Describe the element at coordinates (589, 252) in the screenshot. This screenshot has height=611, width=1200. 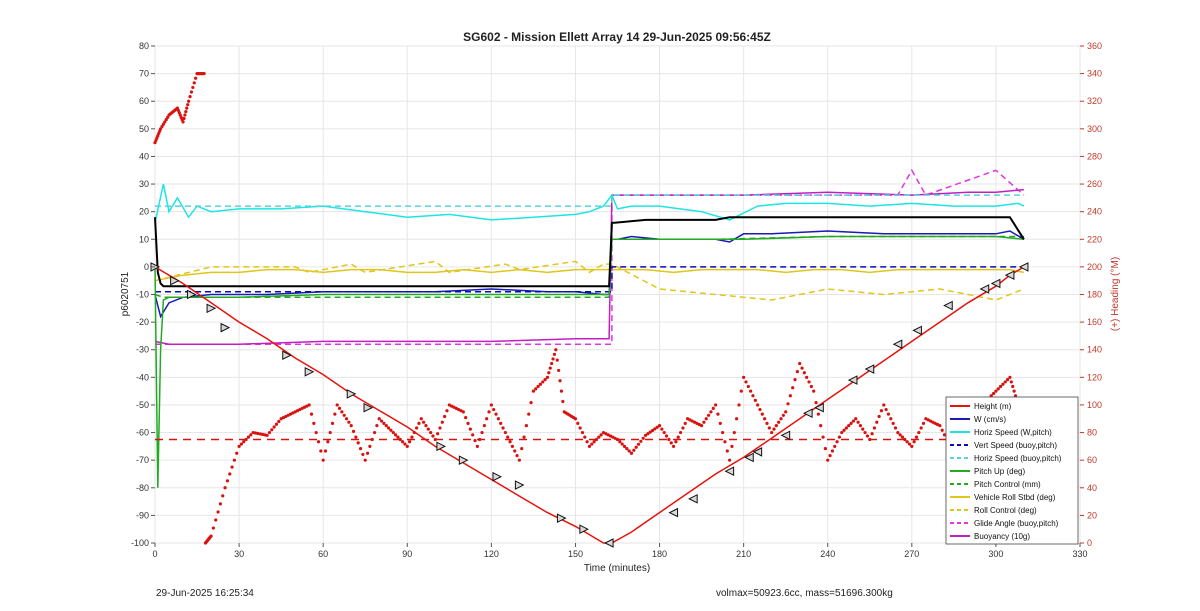
I see `series-vbd-10-cc` at that location.